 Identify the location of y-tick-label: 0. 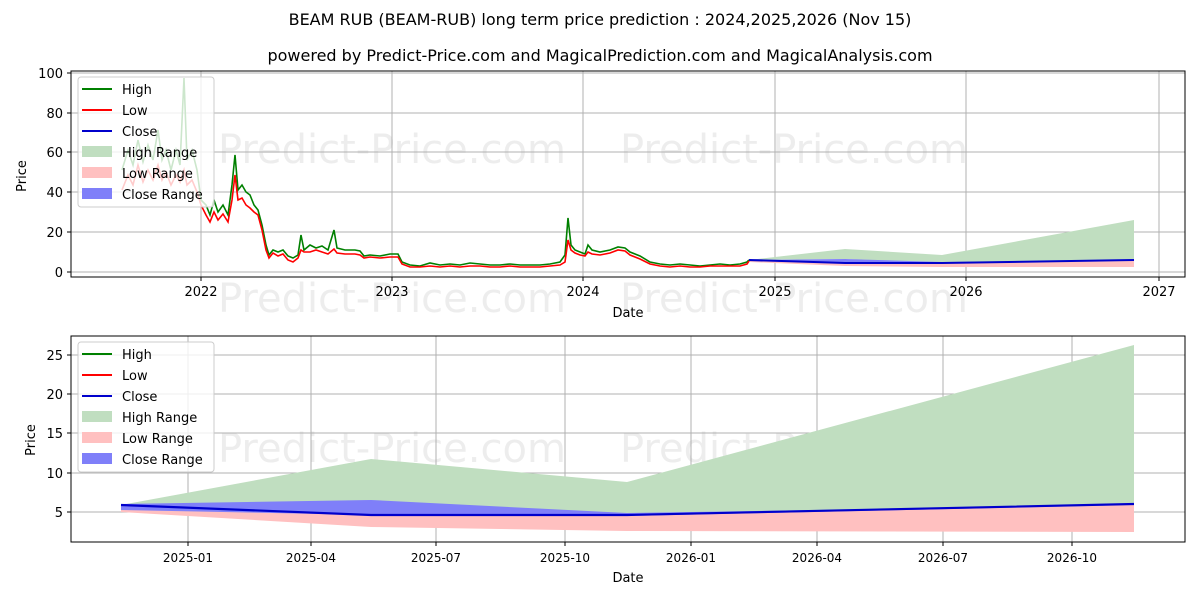
(59, 273).